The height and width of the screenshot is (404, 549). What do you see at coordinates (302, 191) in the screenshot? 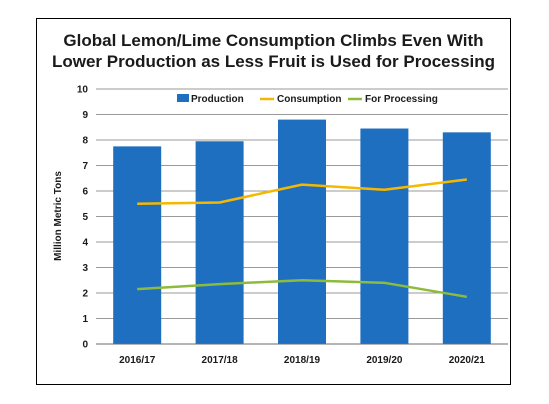
I see `line-consumption` at bounding box center [302, 191].